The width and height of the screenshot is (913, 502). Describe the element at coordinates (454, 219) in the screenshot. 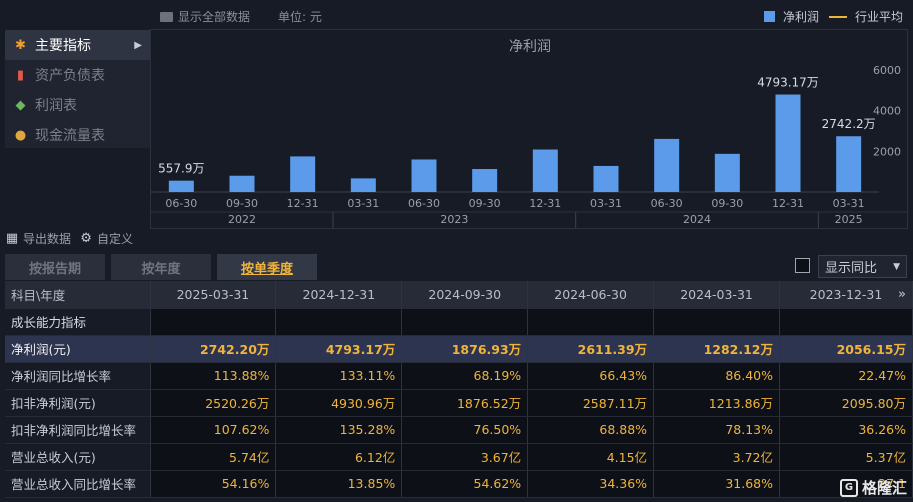

I see `year-label: 2023` at that location.